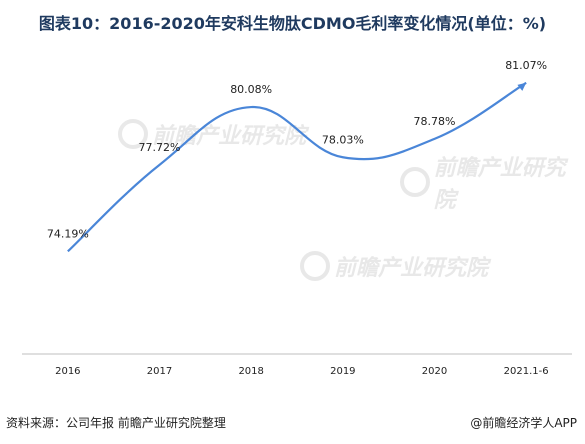 This screenshot has height=444, width=585. Describe the element at coordinates (434, 371) in the screenshot. I see `x-tick-label: 2020` at that location.